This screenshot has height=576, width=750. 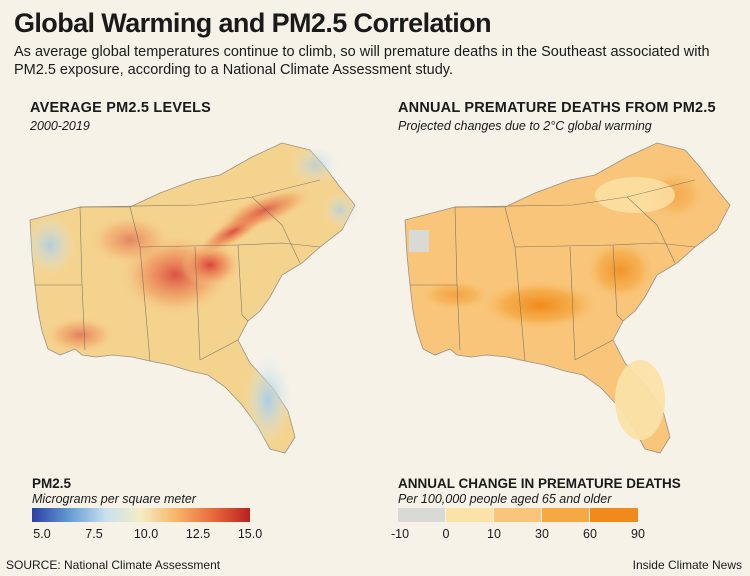 What do you see at coordinates (253, 23) in the screenshot?
I see `chart-title: Global Warming and PM2.5 Correlation` at bounding box center [253, 23].